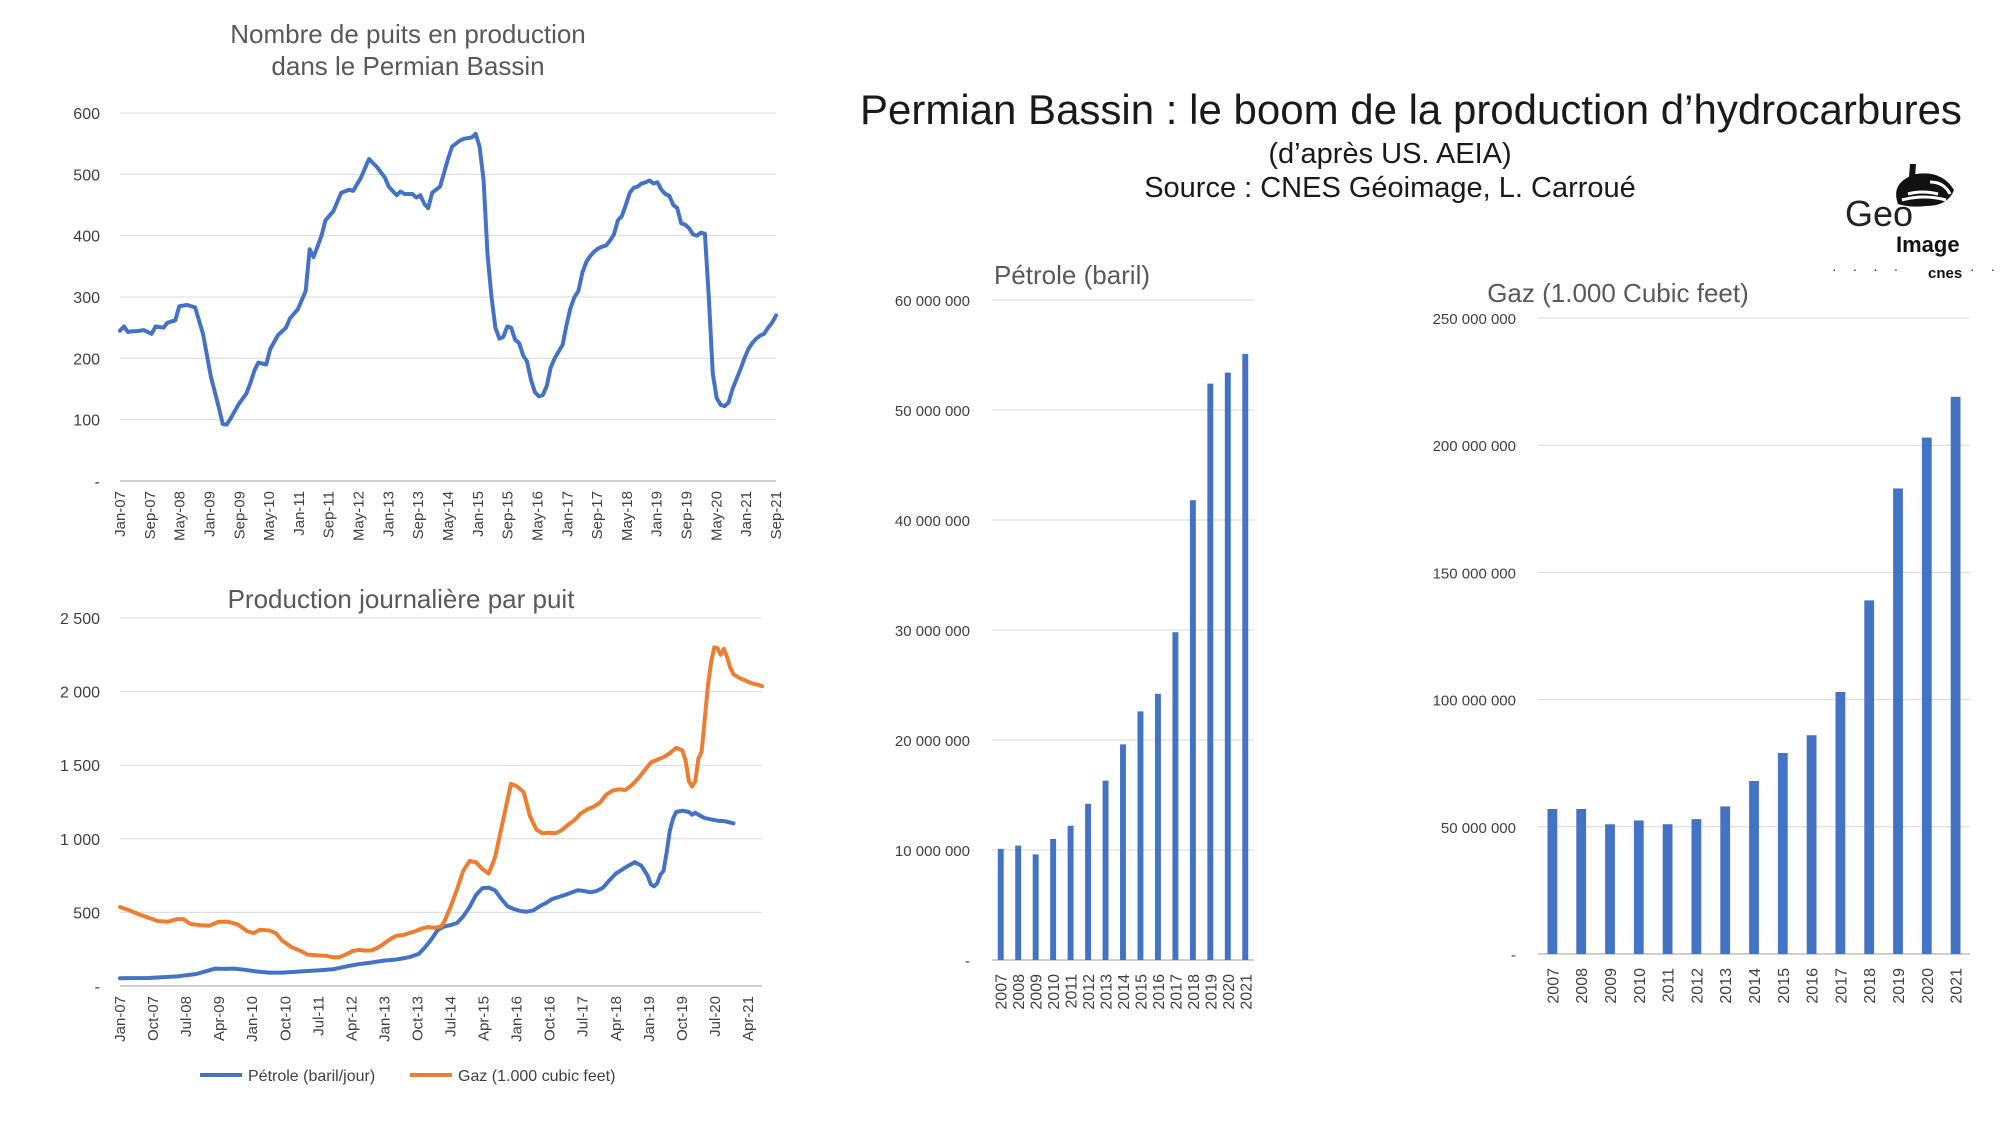  What do you see at coordinates (583, 1016) in the screenshot?
I see `x-tick-label: Jul-17` at bounding box center [583, 1016].